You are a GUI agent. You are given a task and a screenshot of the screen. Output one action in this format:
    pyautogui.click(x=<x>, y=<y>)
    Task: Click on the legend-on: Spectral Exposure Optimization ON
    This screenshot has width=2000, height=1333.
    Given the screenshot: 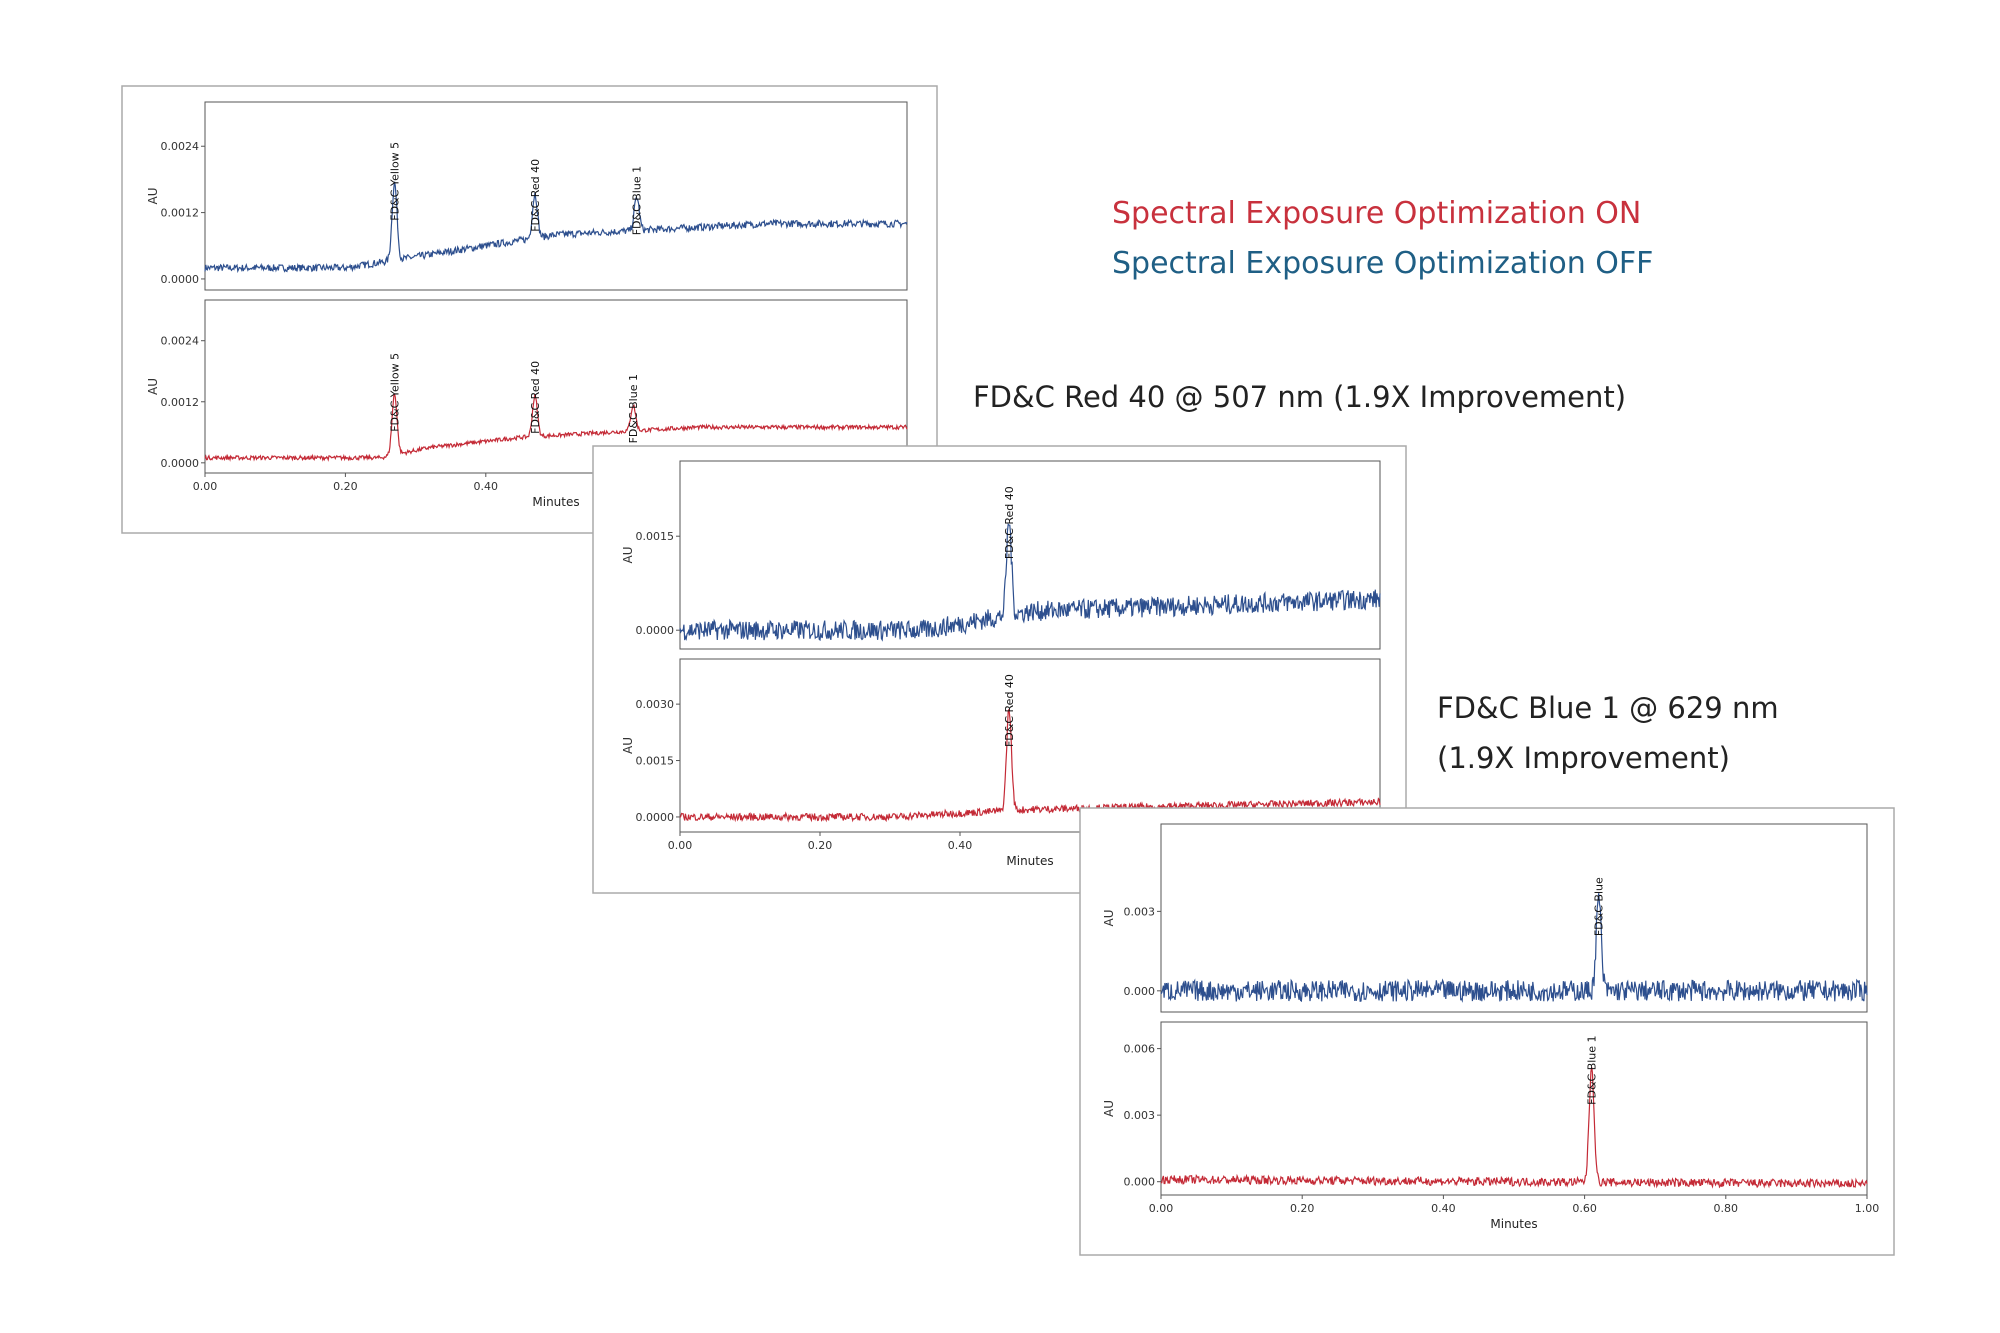 What is the action you would take?
    pyautogui.click(x=1377, y=213)
    